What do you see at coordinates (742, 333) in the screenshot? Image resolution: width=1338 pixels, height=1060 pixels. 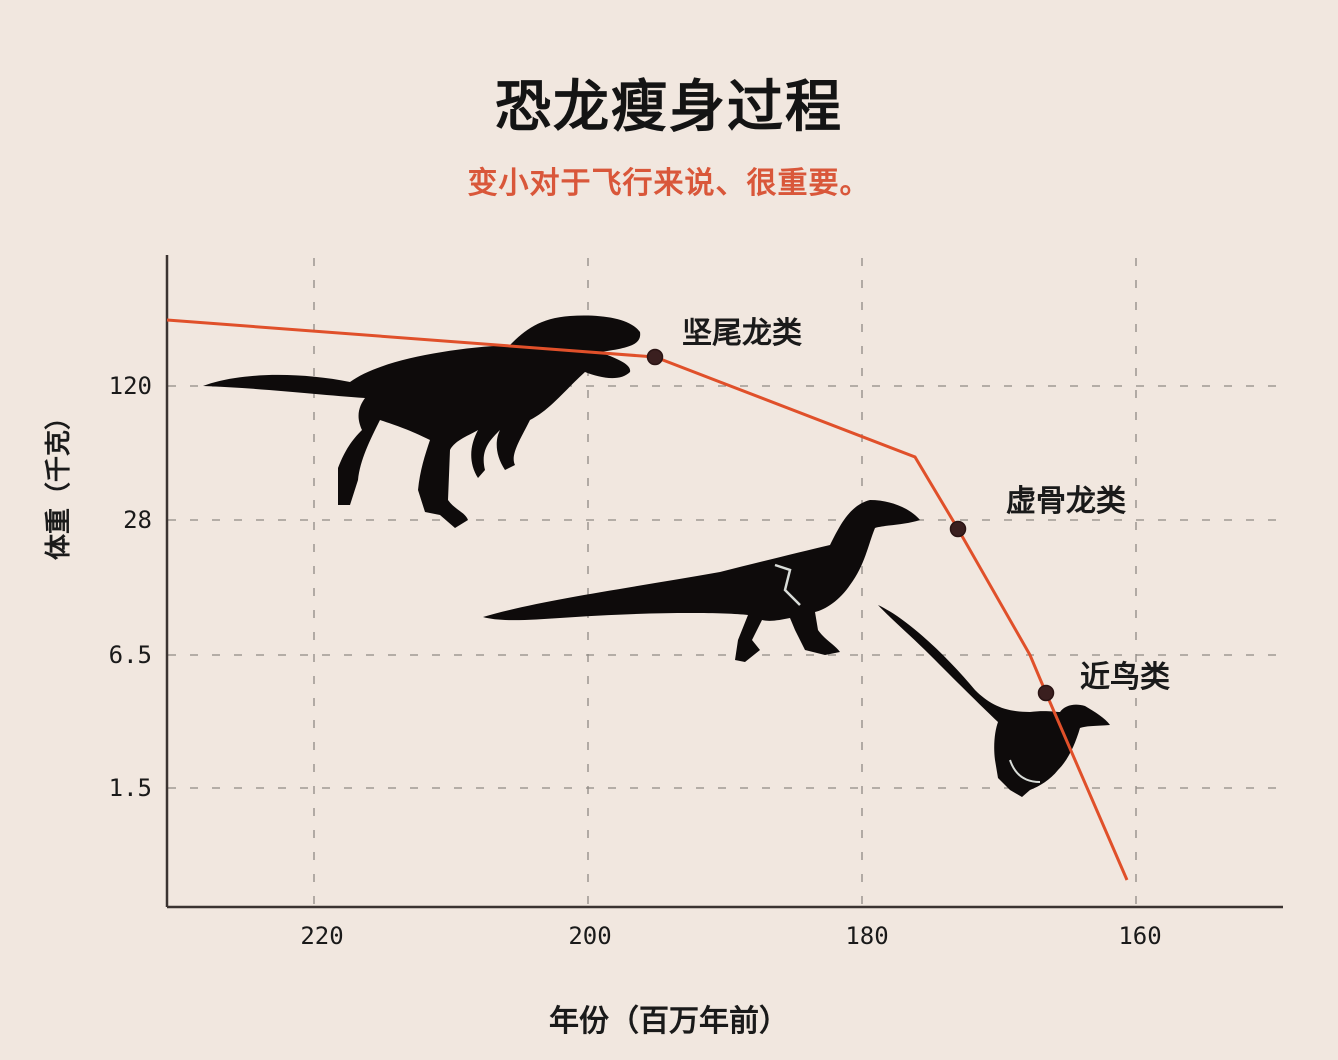 I see `annotation-label: 坚尾龙类` at bounding box center [742, 333].